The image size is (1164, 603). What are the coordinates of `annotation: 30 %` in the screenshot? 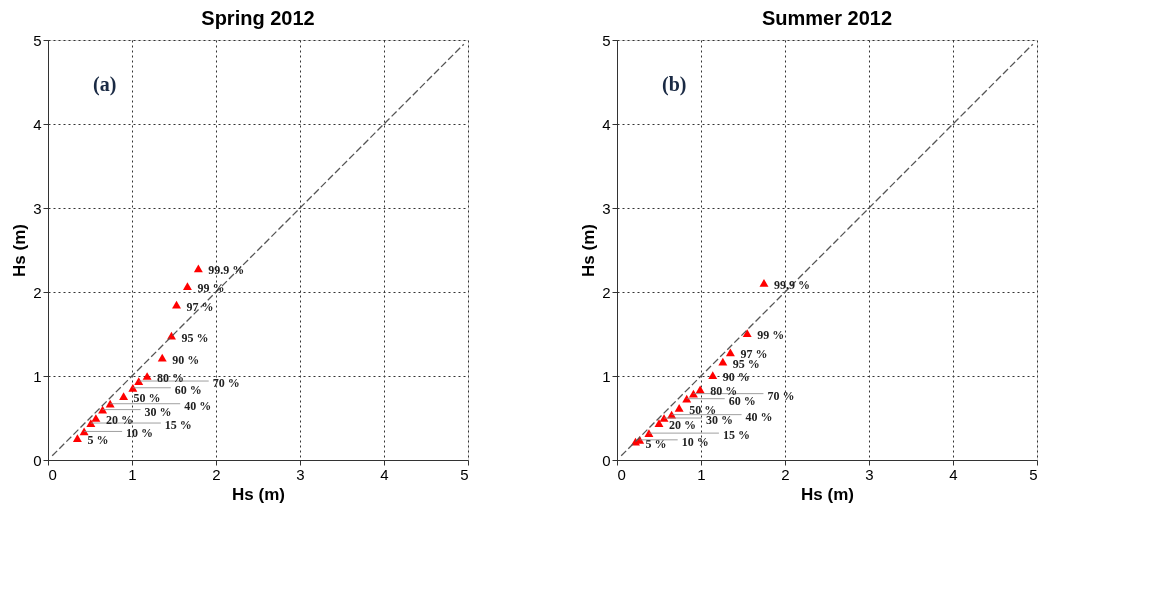 It's located at (158, 411).